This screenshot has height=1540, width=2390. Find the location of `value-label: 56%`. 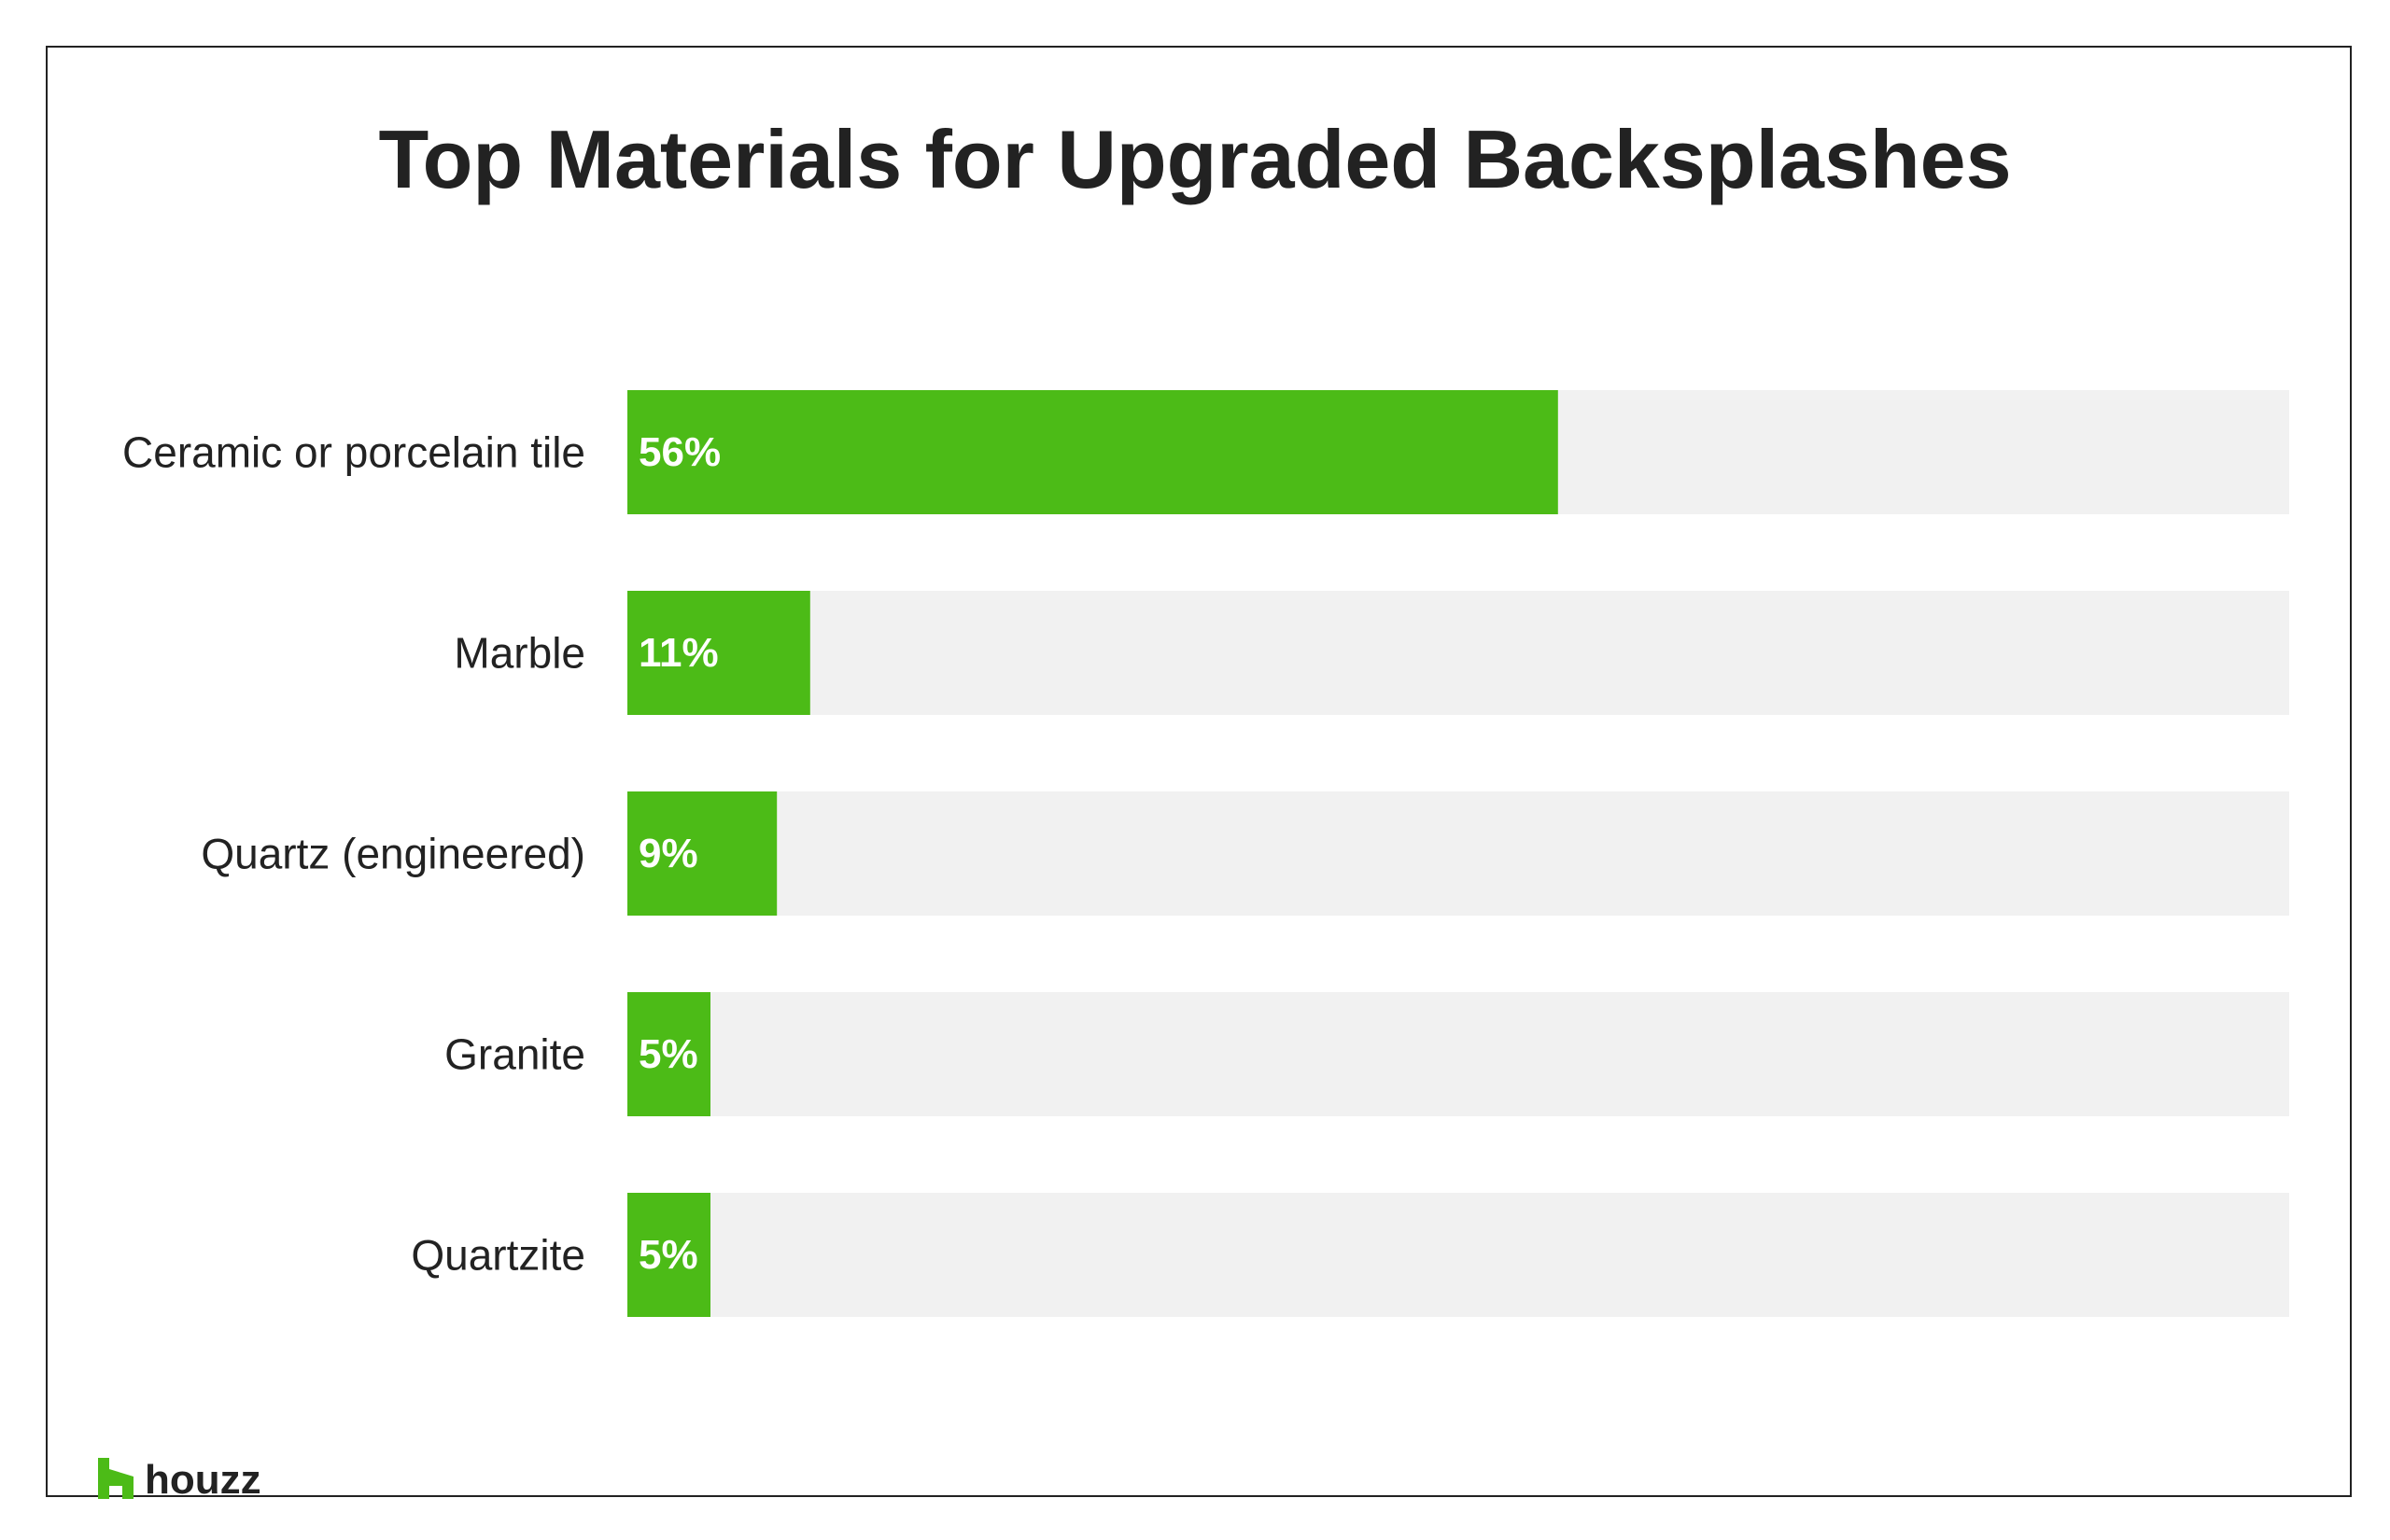

value-label: 56% is located at coordinates (680, 452).